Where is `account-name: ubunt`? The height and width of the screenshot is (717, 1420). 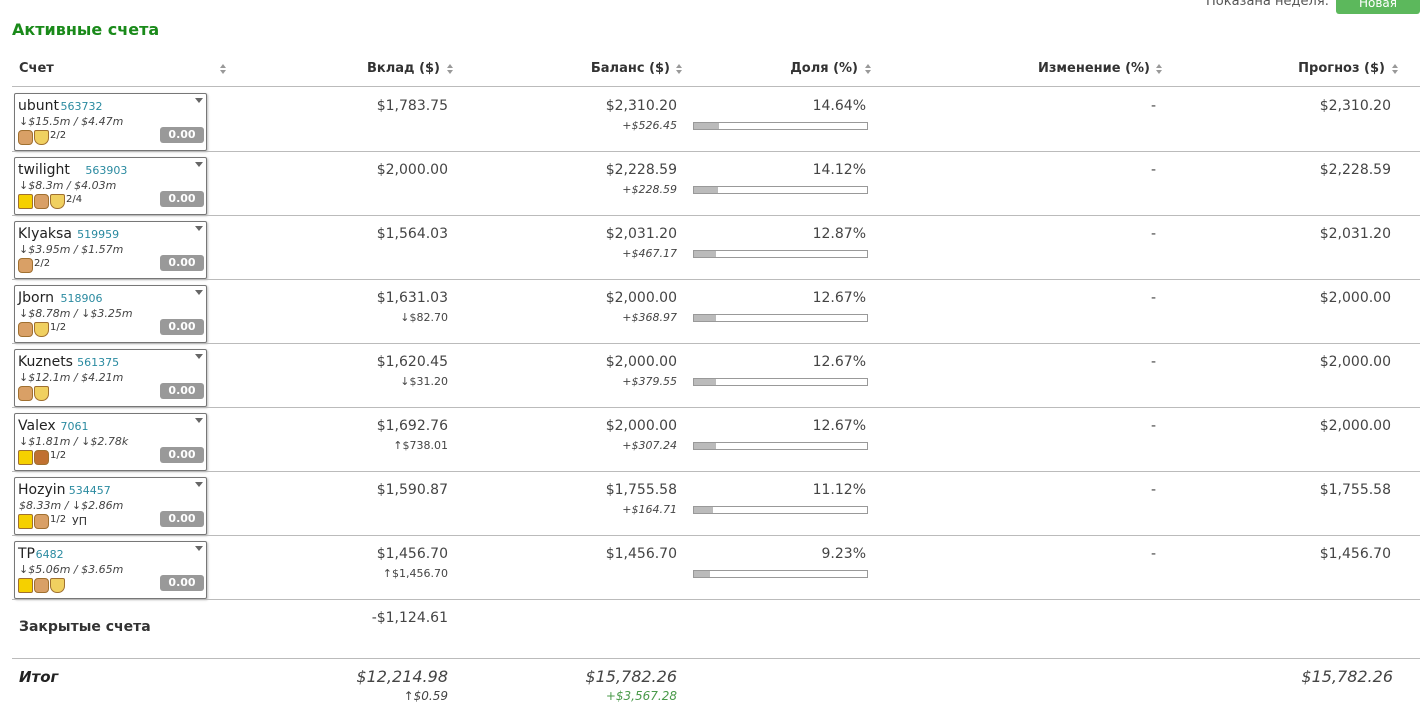 account-name: ubunt is located at coordinates (38, 106).